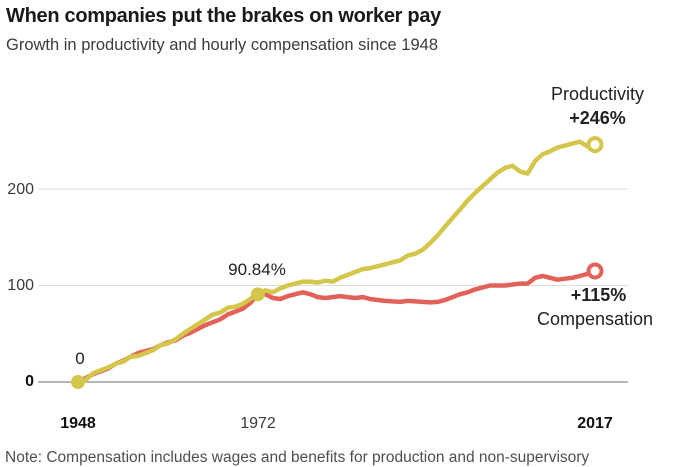 The image size is (700, 467). What do you see at coordinates (595, 423) in the screenshot?
I see `x-axis-tick-2017: 2017` at bounding box center [595, 423].